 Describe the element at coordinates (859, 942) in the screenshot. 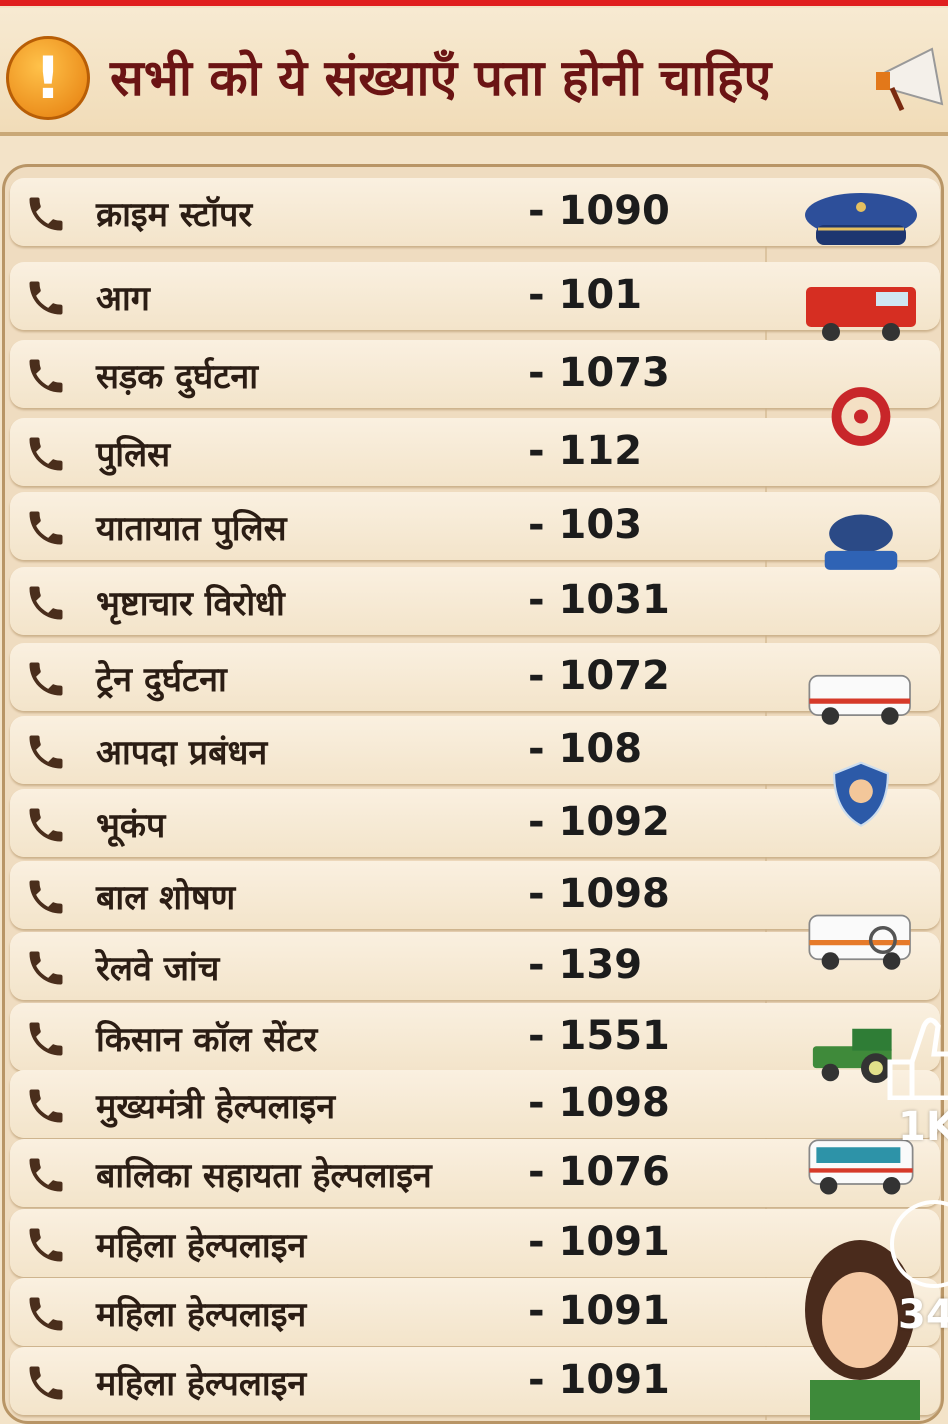

I see `ambulance-search-icon` at that location.